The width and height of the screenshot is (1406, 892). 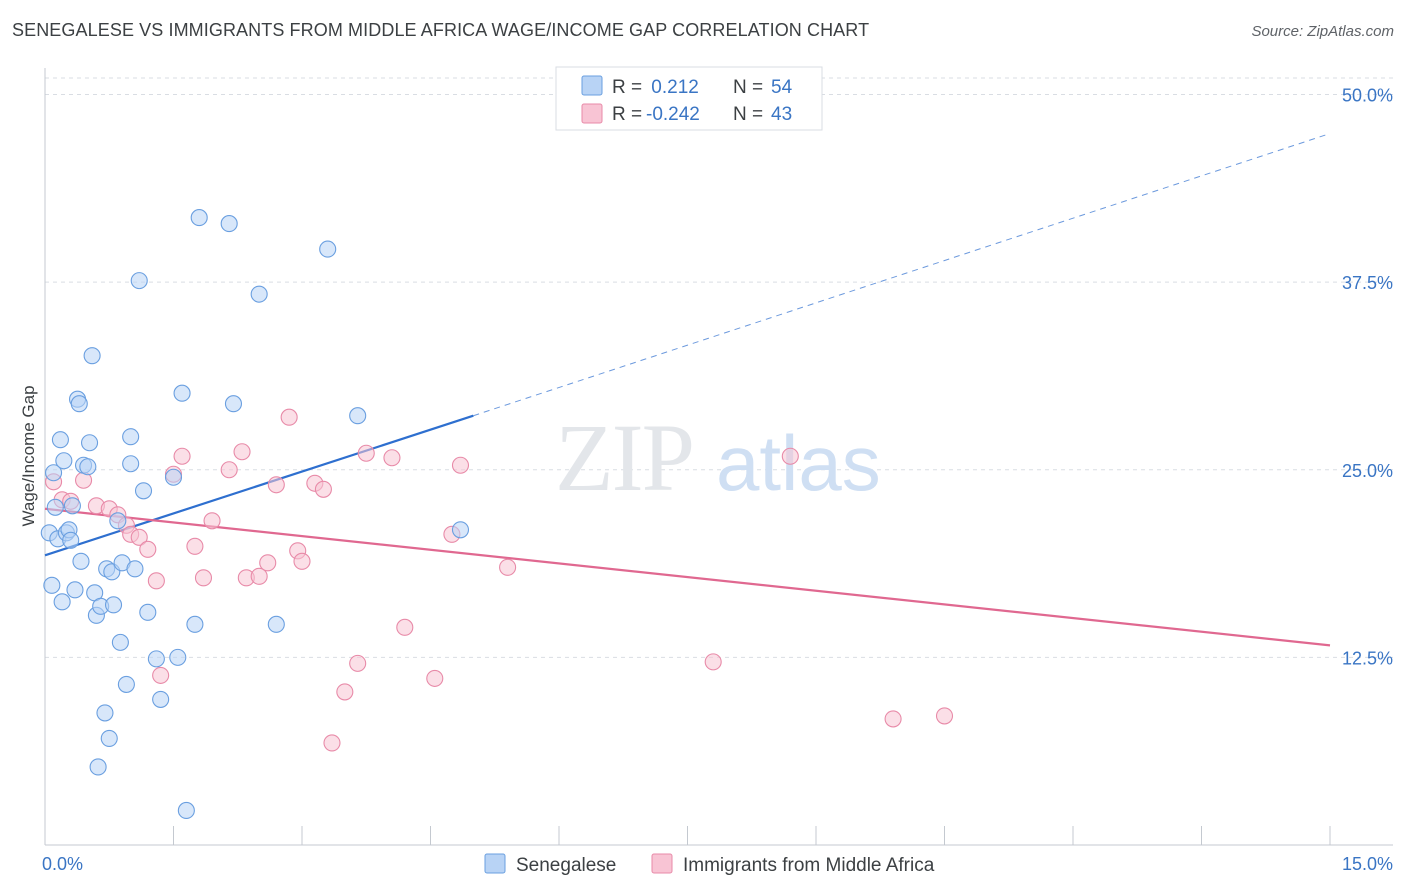 I want to click on legend-bottom-swatch-middle-africa, so click(x=662, y=863).